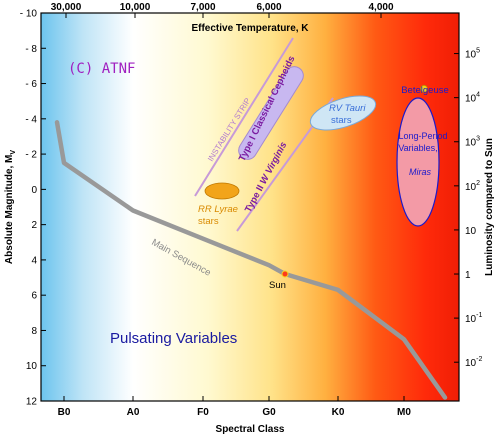 This screenshot has width=500, height=437. Describe the element at coordinates (173, 338) in the screenshot. I see `pulsating-variables-caption: Pulsating Variables` at that location.